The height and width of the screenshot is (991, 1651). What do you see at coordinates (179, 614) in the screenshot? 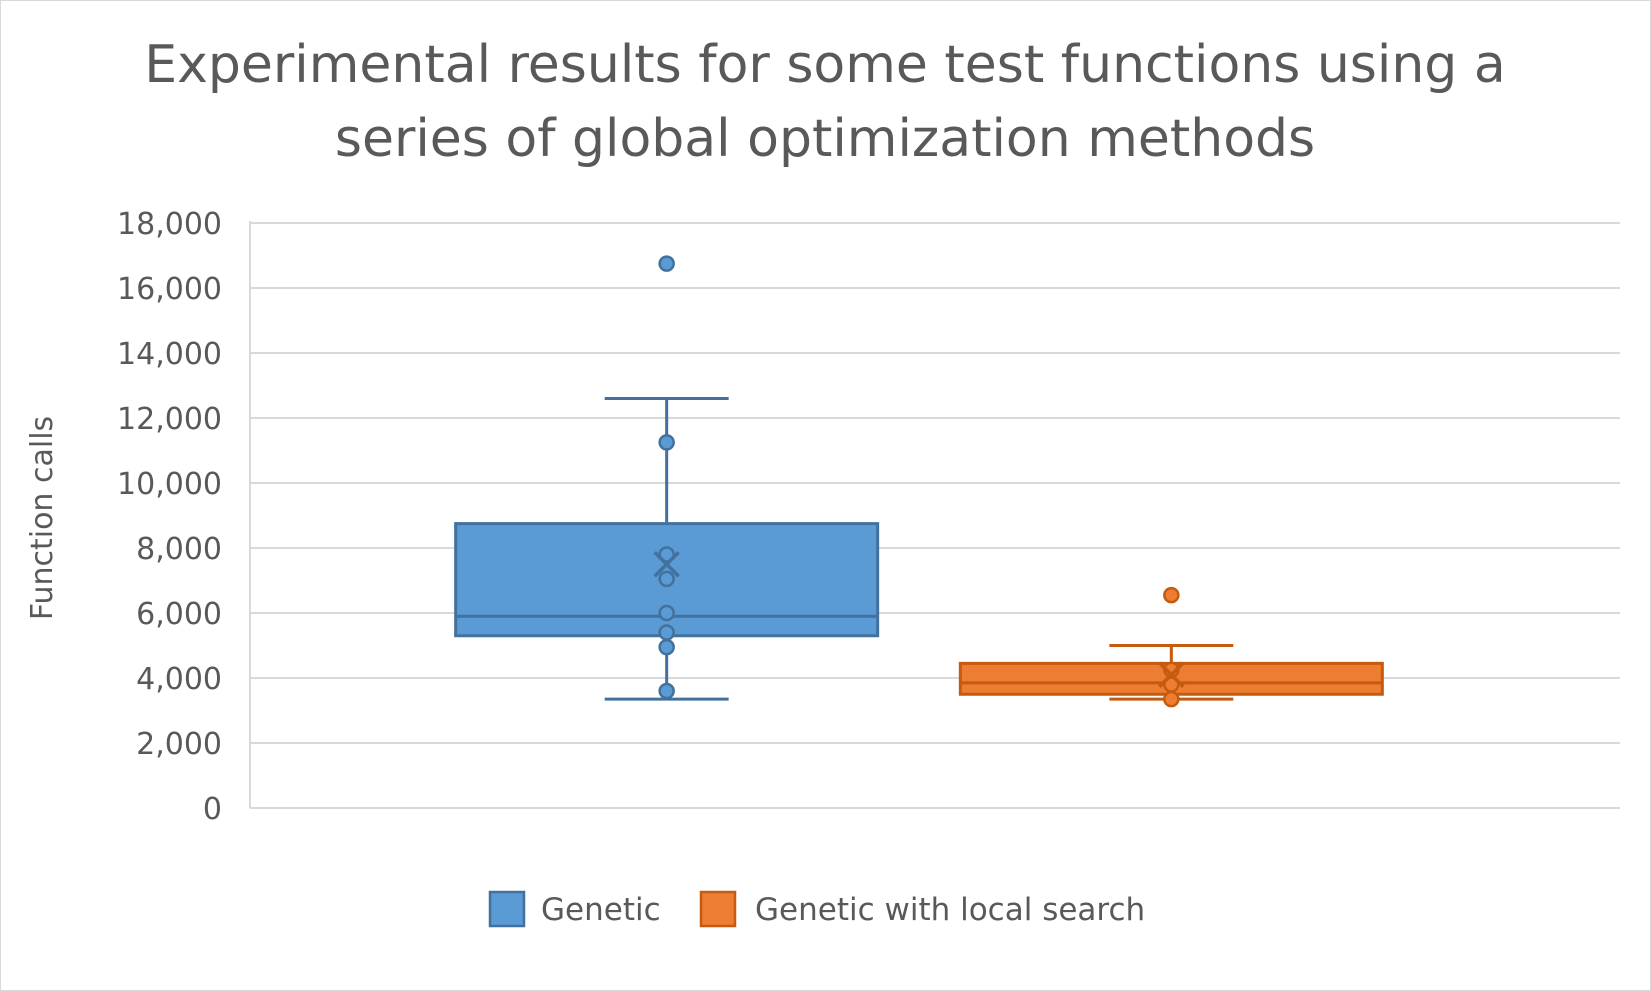
I see `y-tick-label: 6,000` at bounding box center [179, 614].